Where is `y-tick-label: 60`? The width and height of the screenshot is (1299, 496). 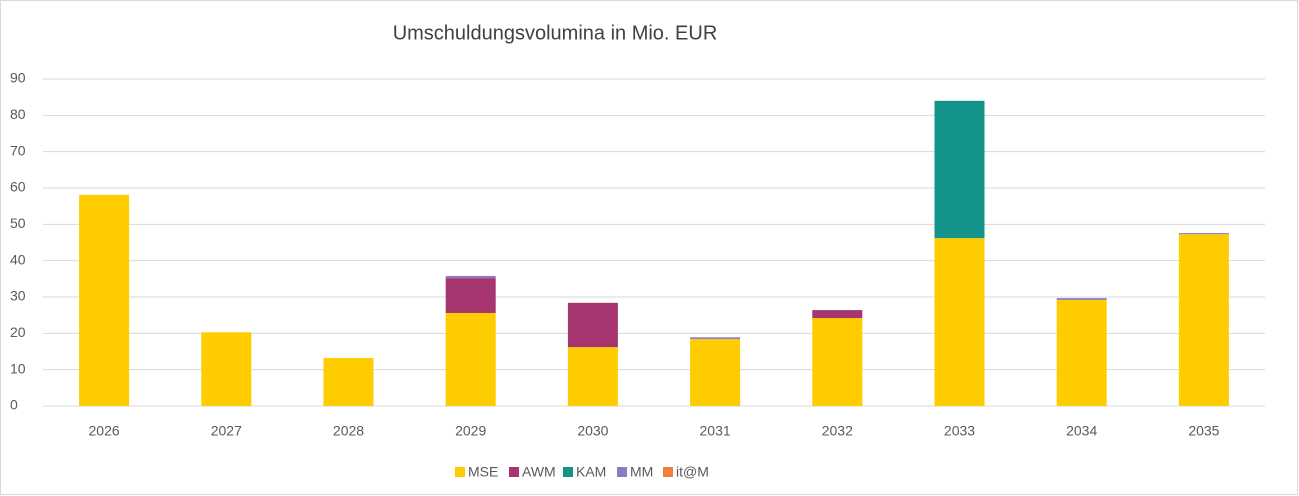
y-tick-label: 60 is located at coordinates (18, 187).